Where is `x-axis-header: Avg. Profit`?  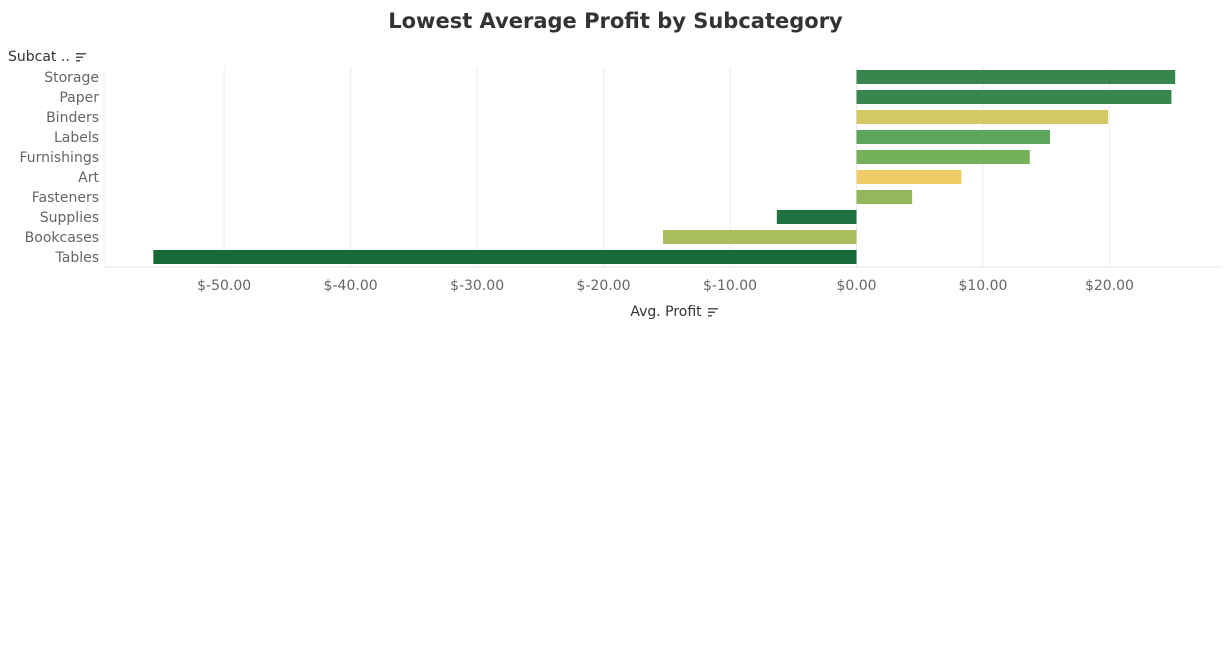 x-axis-header: Avg. Profit is located at coordinates (612, 312).